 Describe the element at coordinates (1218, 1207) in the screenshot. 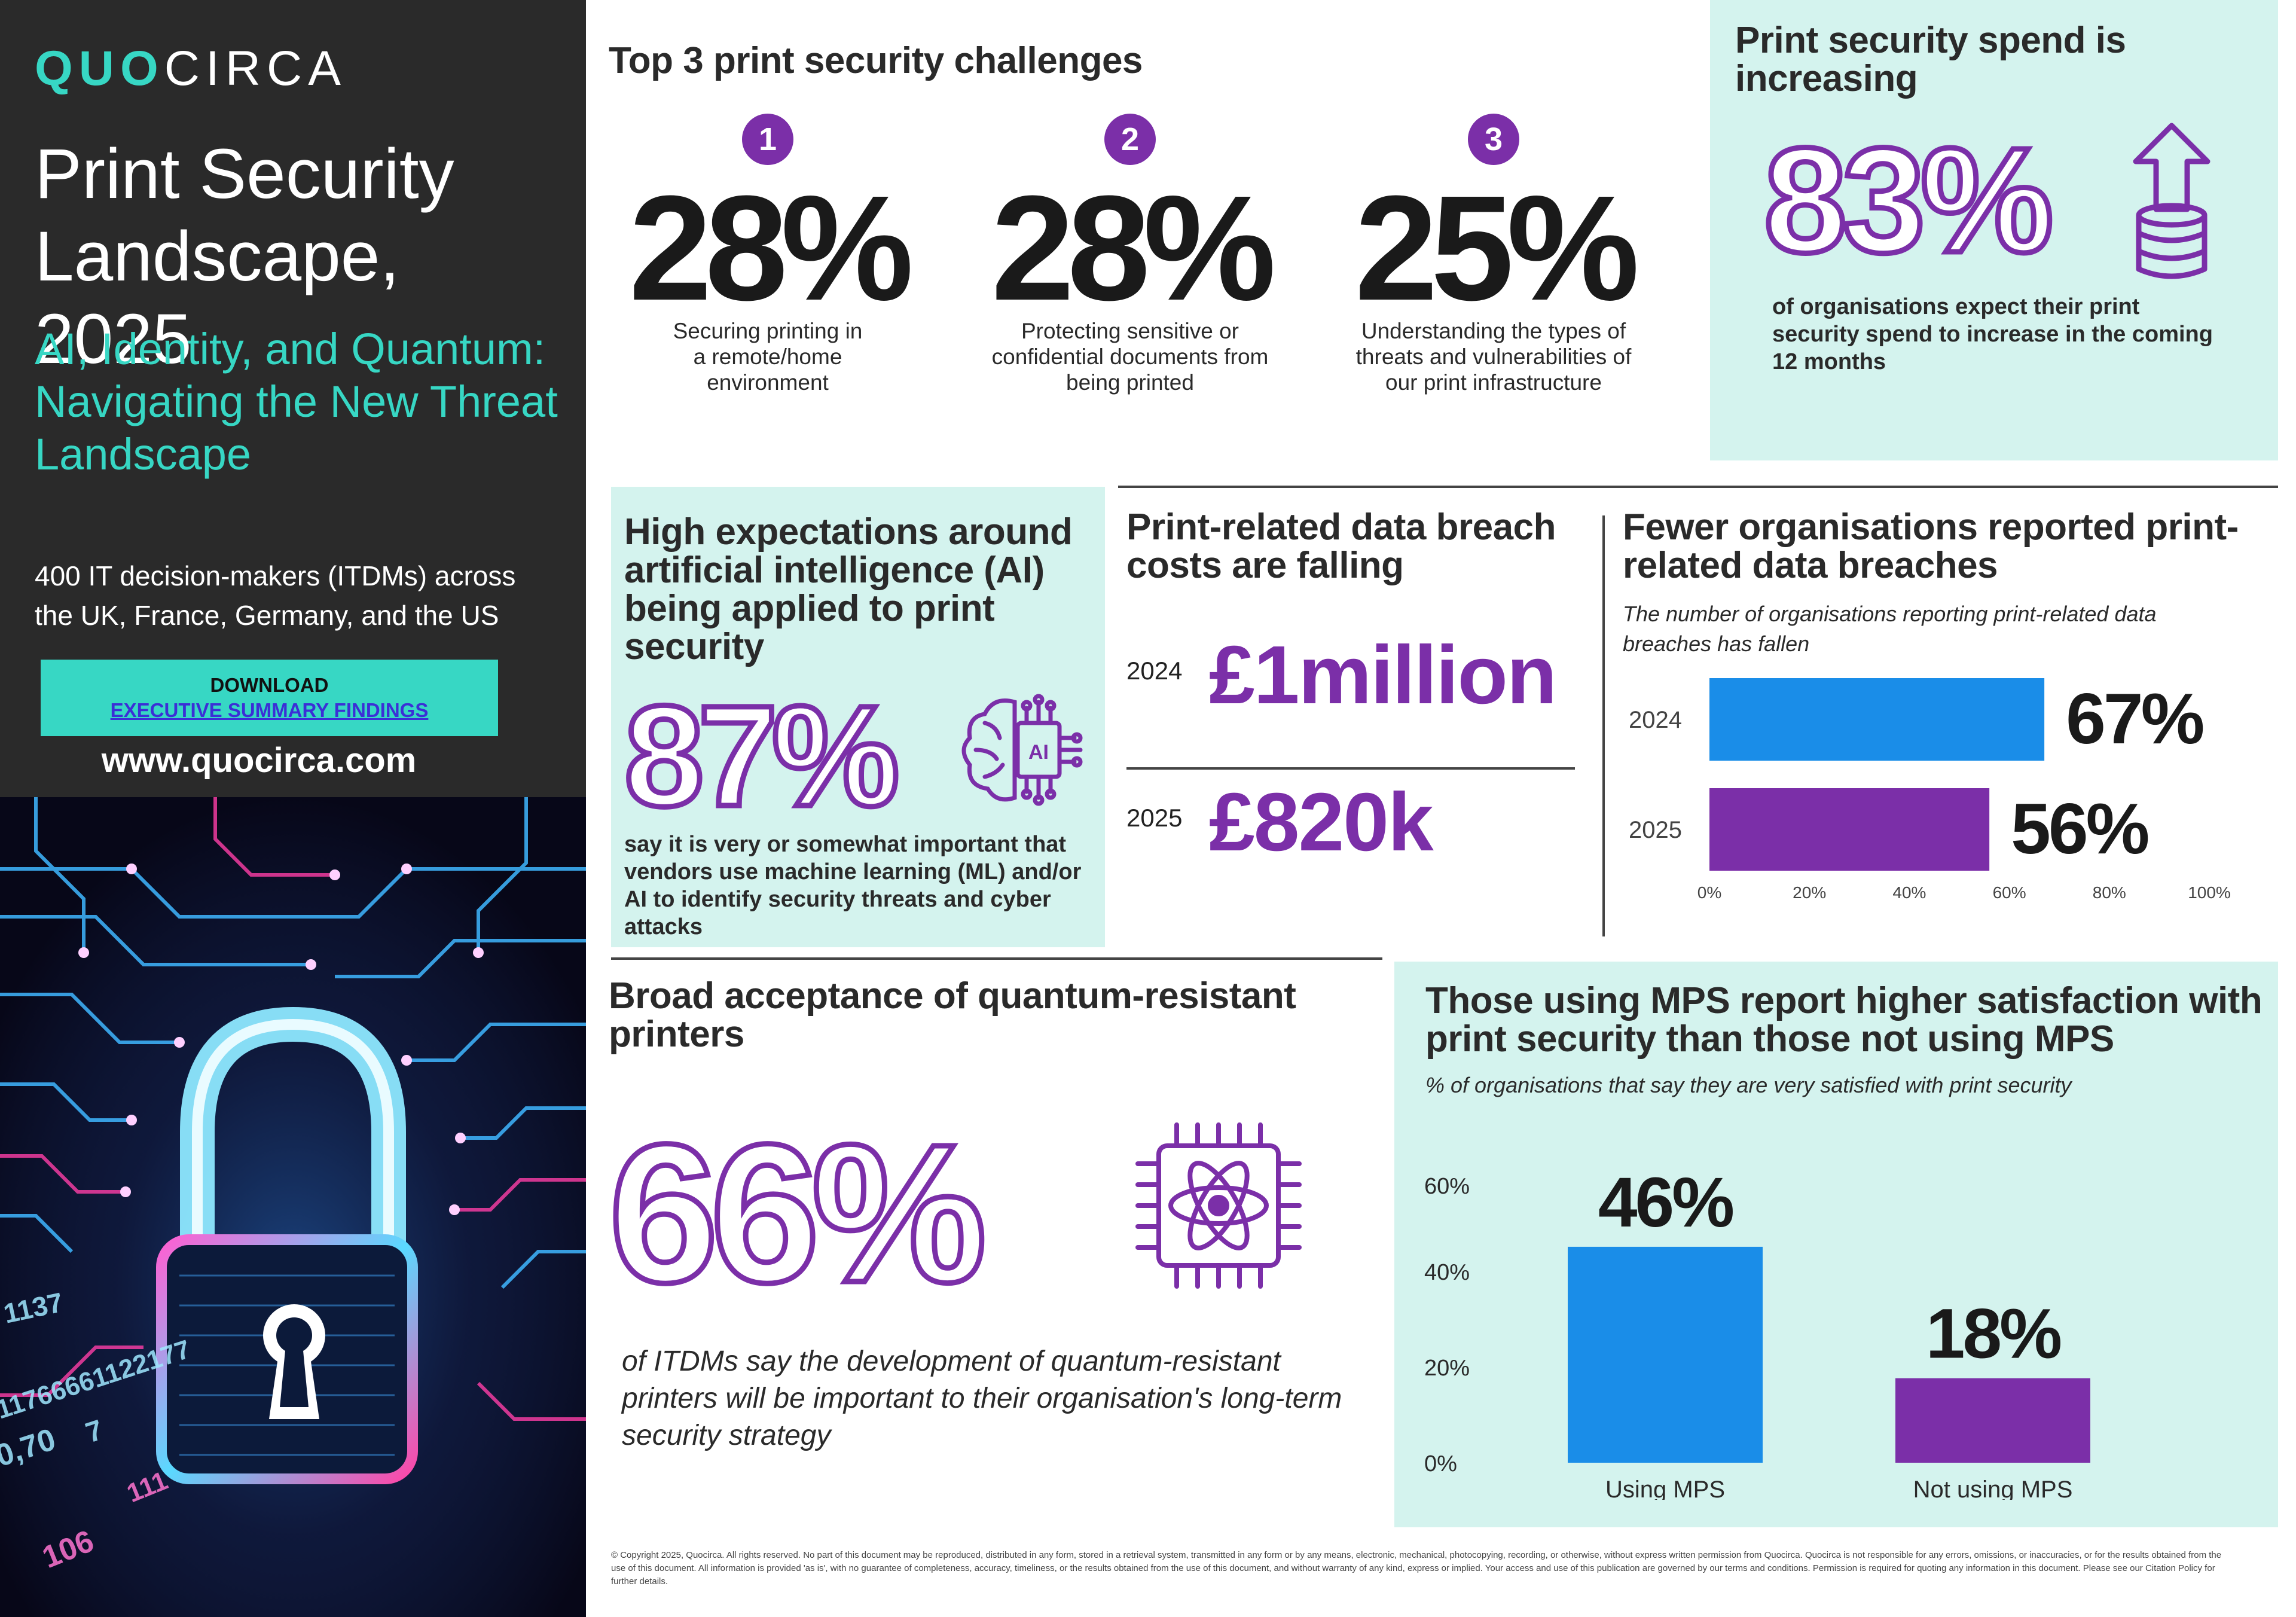

I see `atom-chip-icon` at that location.